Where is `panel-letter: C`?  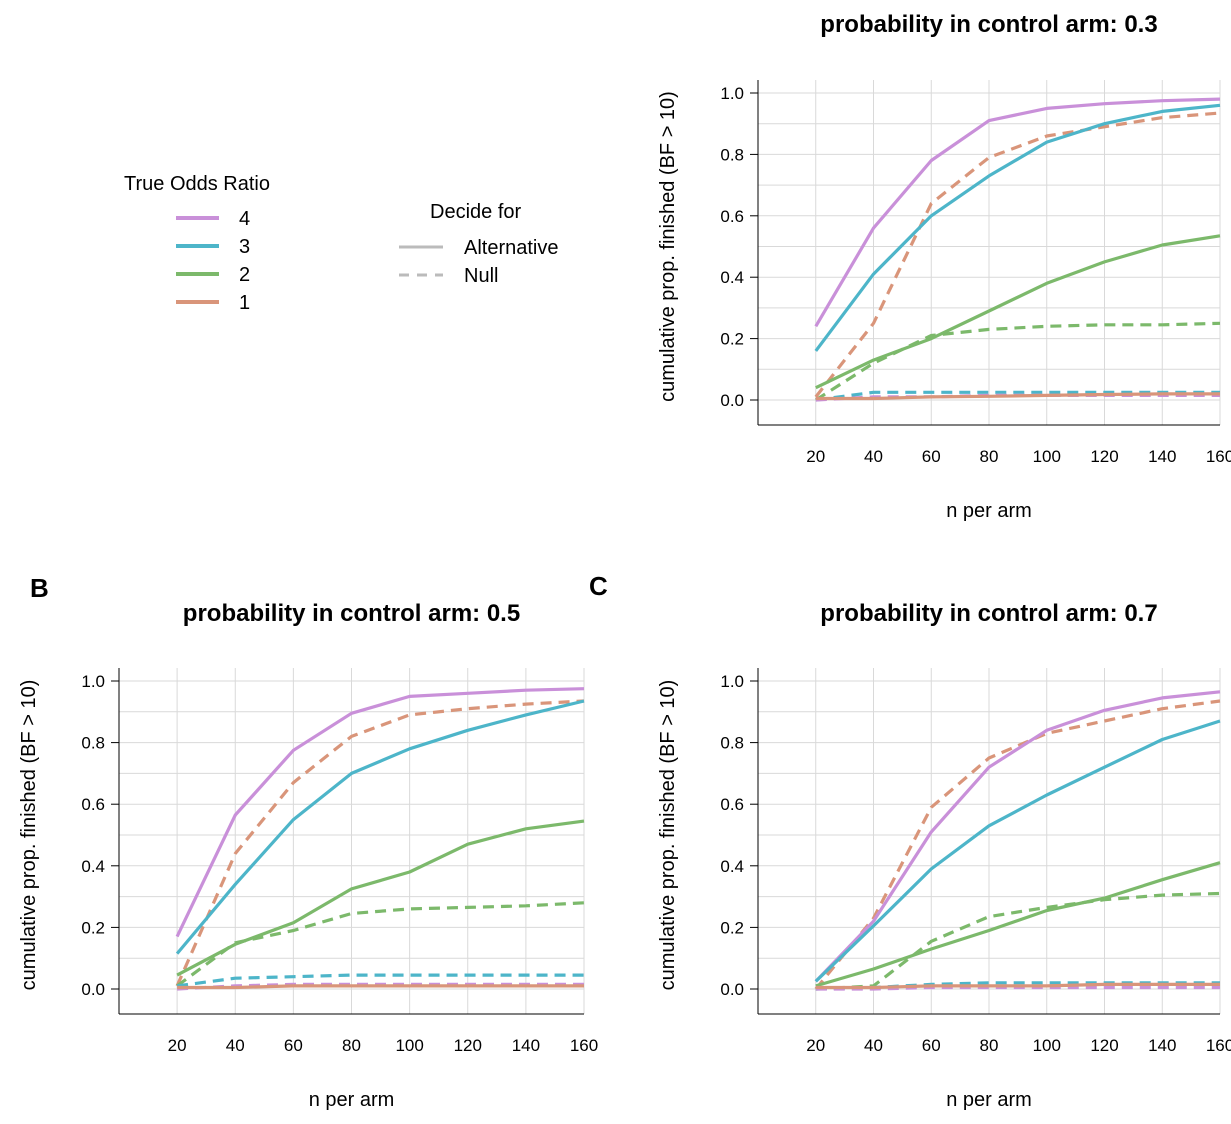 panel-letter: C is located at coordinates (598, 586).